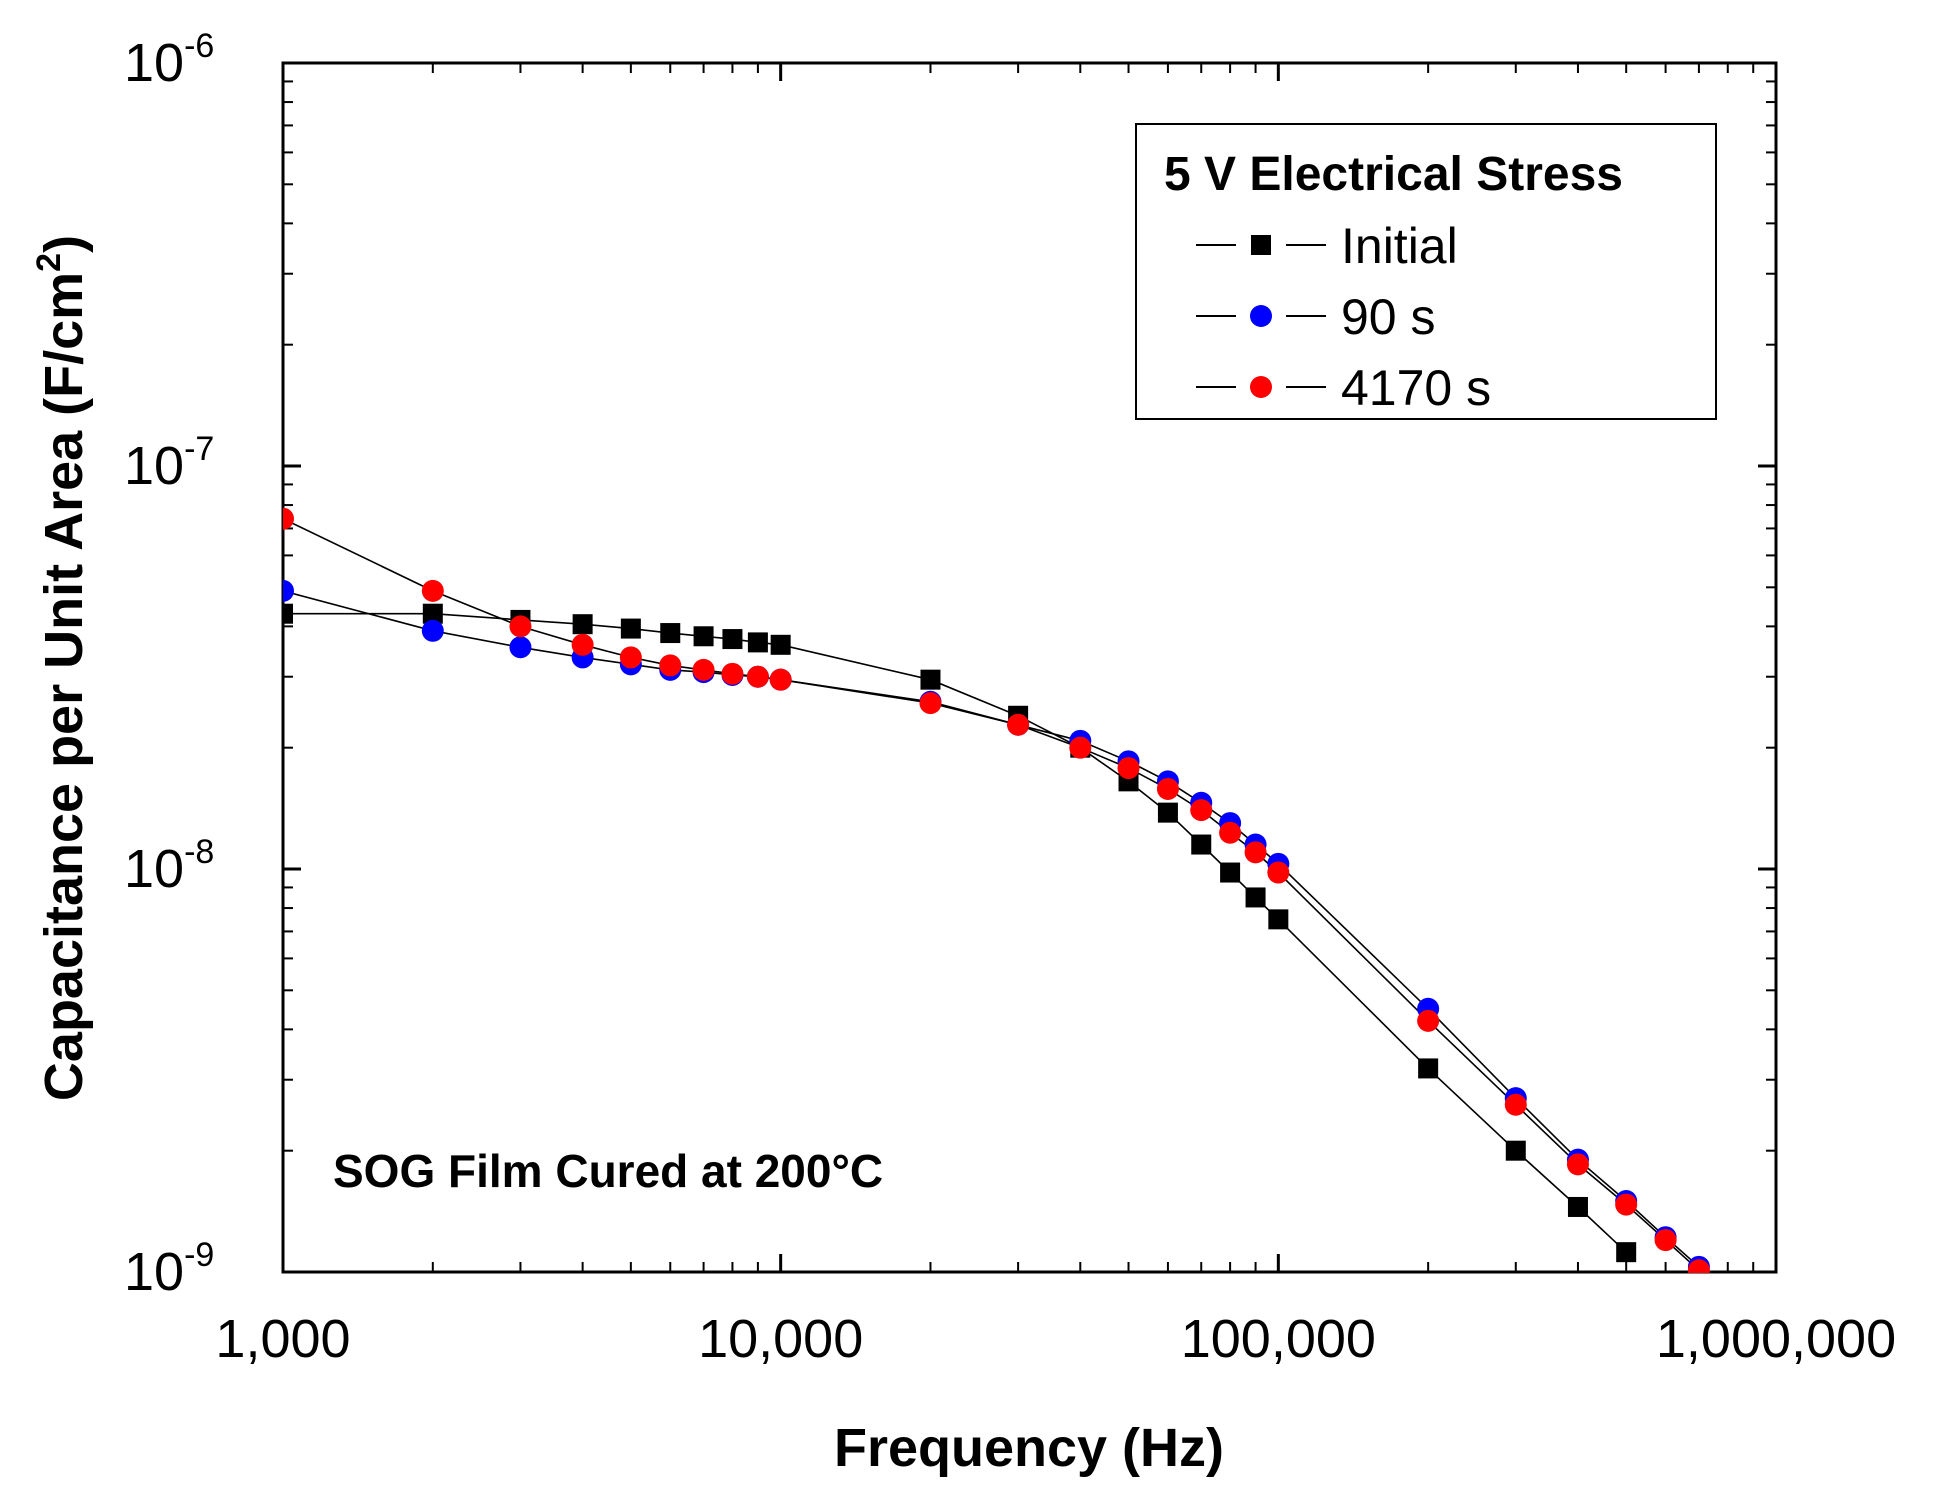 The width and height of the screenshot is (1937, 1500). Describe the element at coordinates (1278, 1339) in the screenshot. I see `x-tick-label: 100,000` at that location.